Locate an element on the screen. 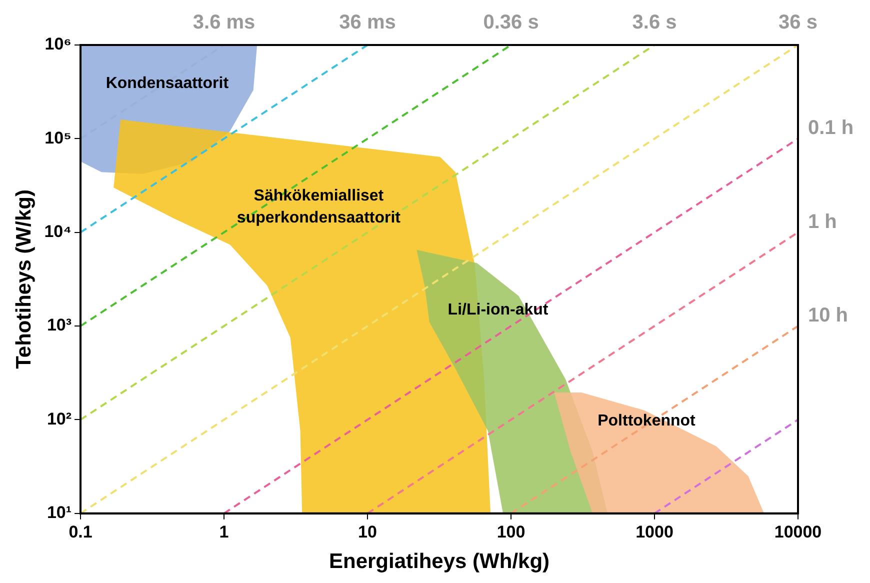 The height and width of the screenshot is (583, 870). series-label: 0.36 s is located at coordinates (511, 23).